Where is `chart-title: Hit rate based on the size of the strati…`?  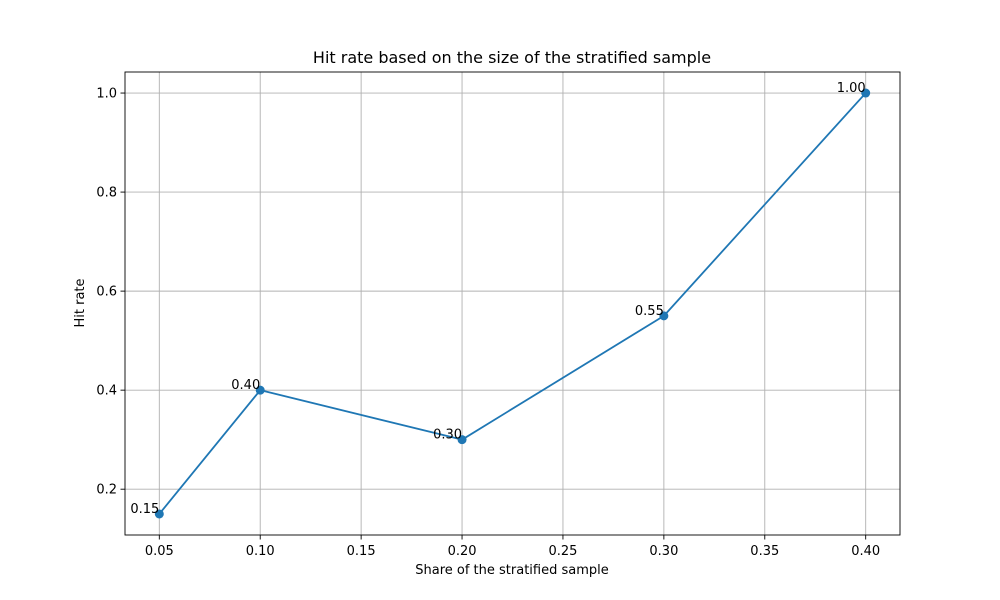
chart-title: Hit rate based on the size of the strati… is located at coordinates (512, 57).